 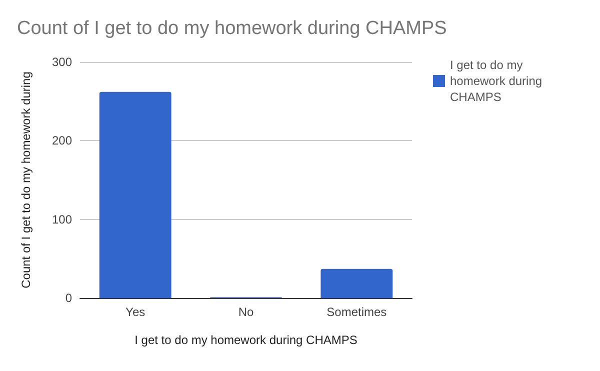 I want to click on legend-label: I get to do my homework during CHAMPS, so click(x=498, y=81).